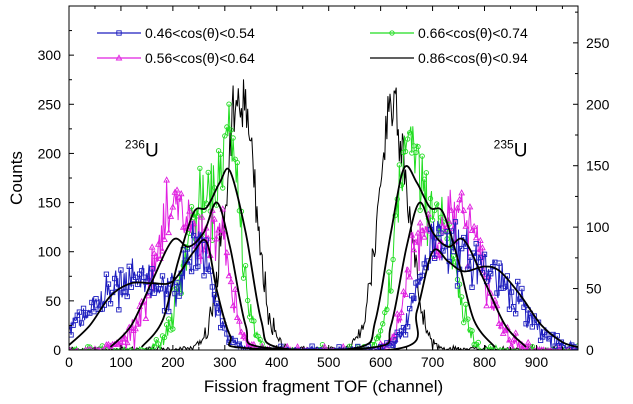 The image size is (633, 404). I want to click on x-tick-label: 0, so click(69, 362).